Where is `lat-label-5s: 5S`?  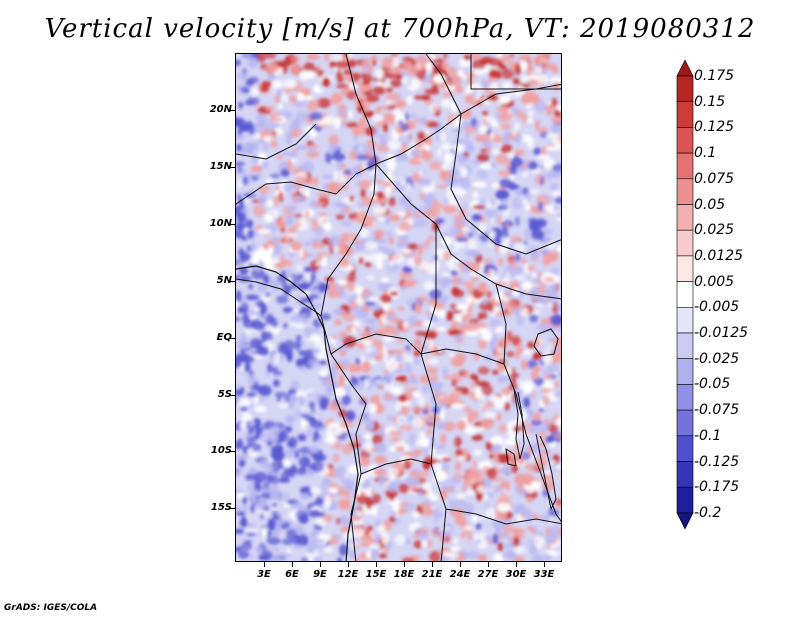
lat-label-5s: 5S is located at coordinates (224, 394).